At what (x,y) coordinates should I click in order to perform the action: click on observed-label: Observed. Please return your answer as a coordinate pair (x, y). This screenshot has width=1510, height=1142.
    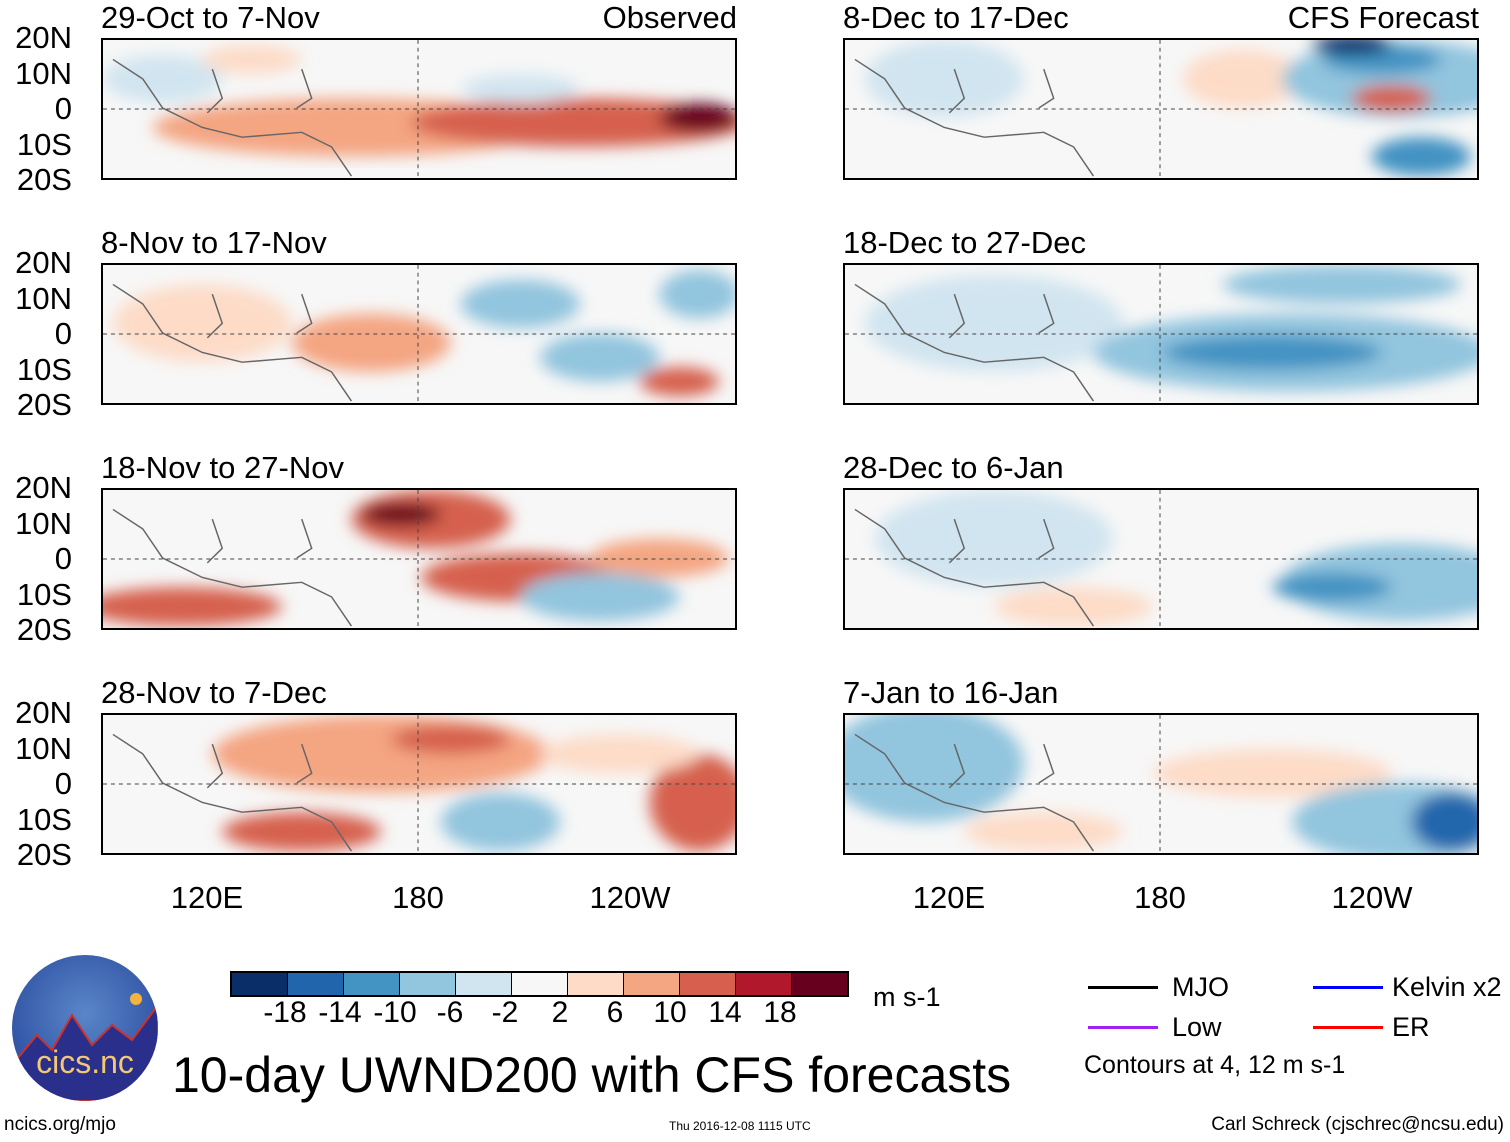
    Looking at the image, I should click on (669, 17).